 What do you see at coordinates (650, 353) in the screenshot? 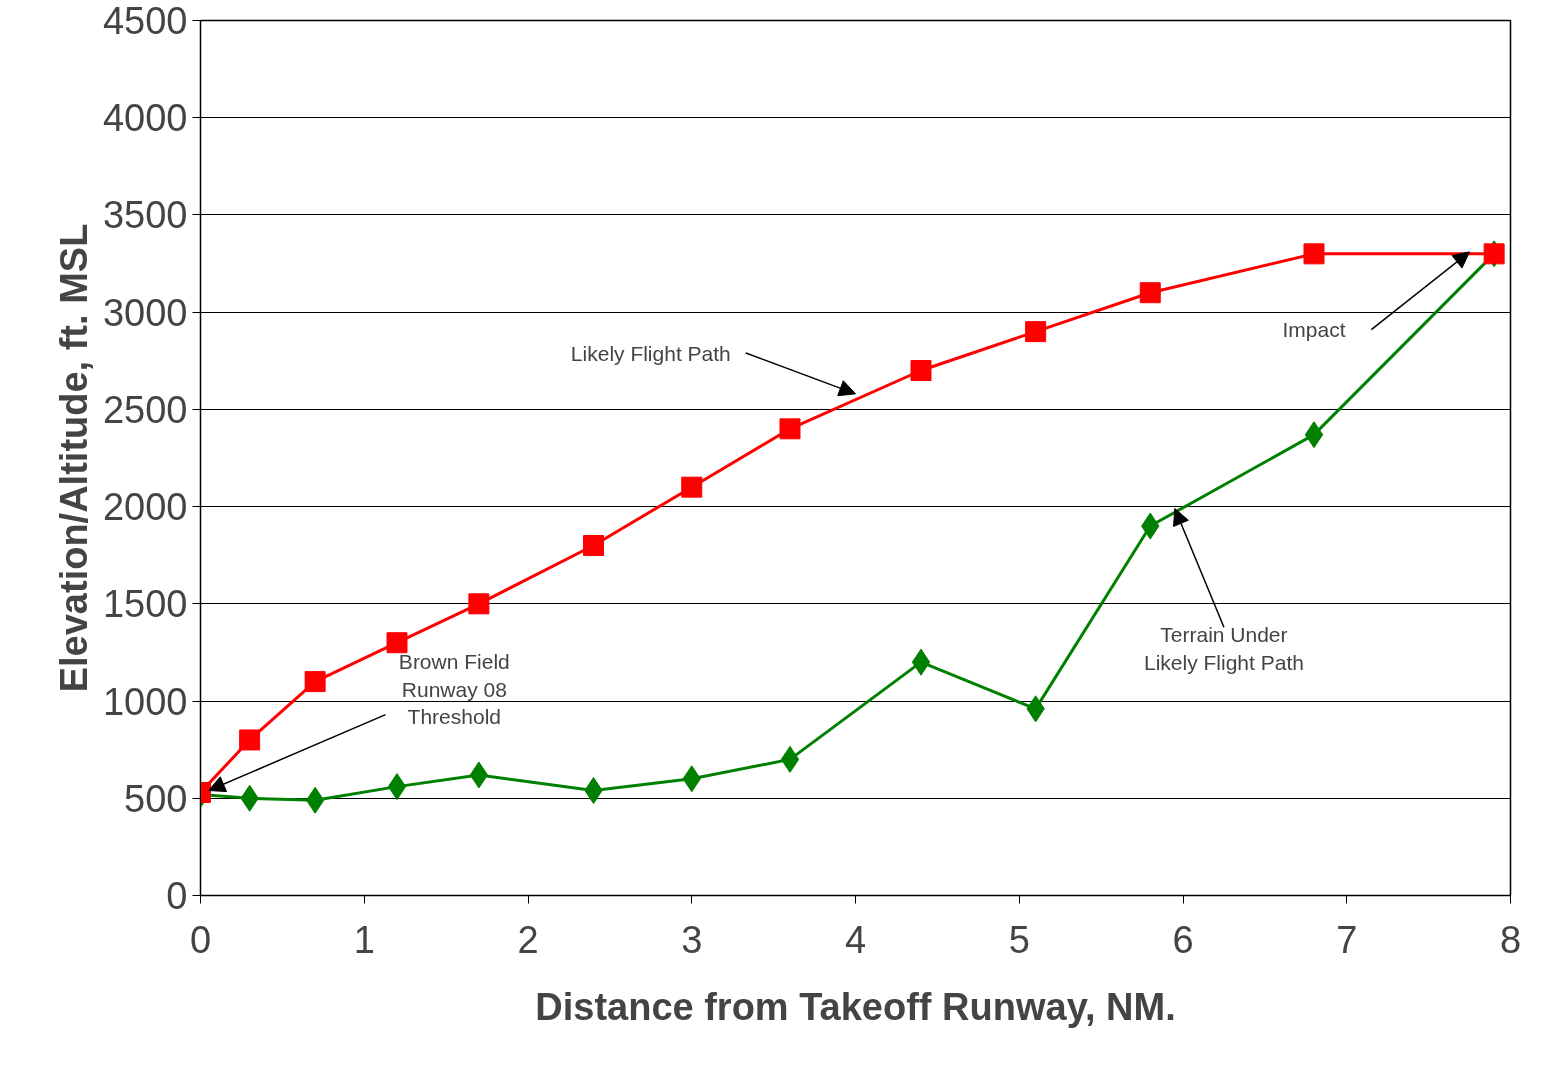
I see `annotation: Likely Flight Path` at bounding box center [650, 353].